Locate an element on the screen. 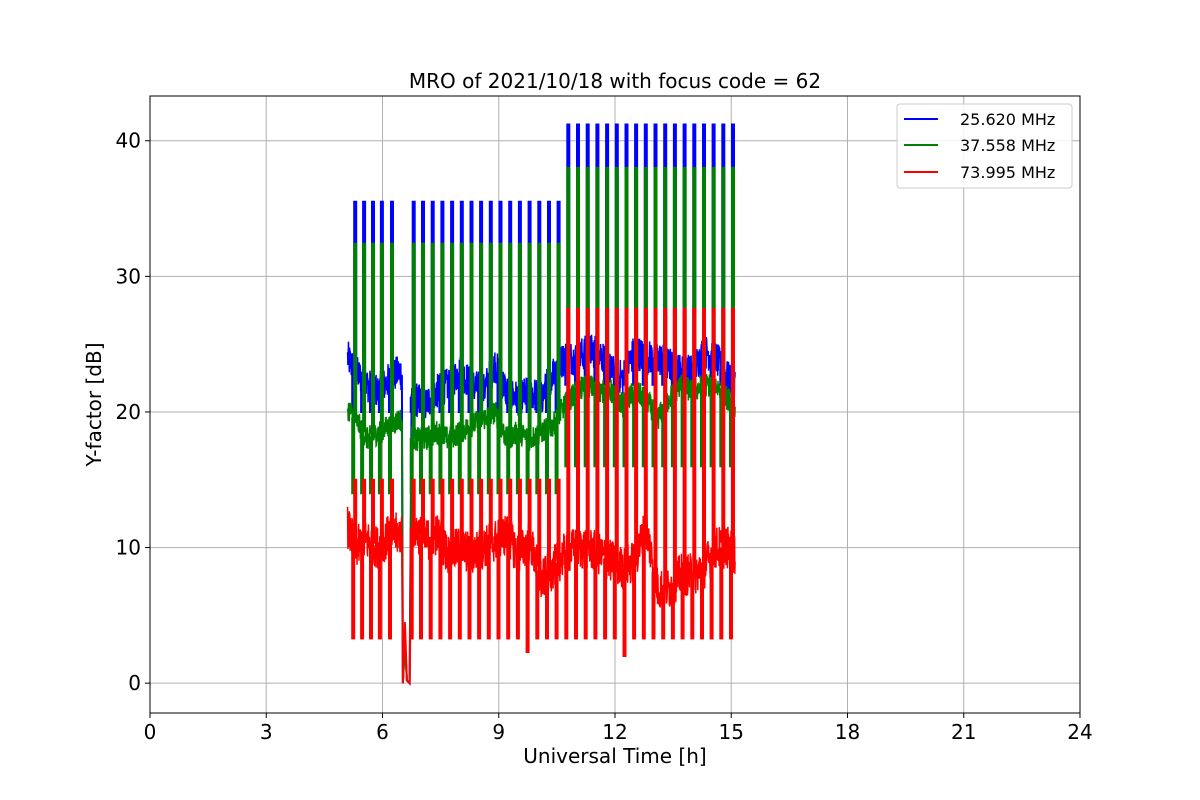  x-tick-label: 3 is located at coordinates (266, 732).